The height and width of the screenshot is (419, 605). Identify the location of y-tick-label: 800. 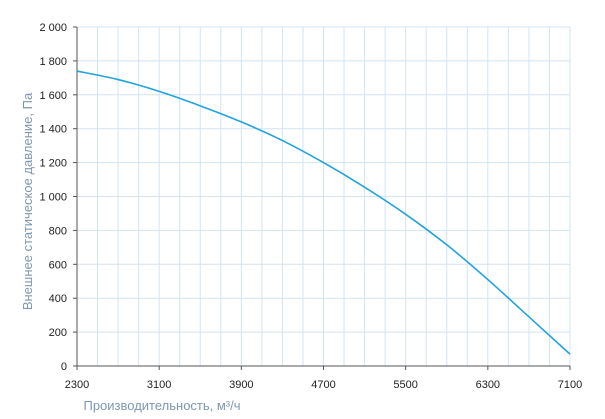
(58, 231).